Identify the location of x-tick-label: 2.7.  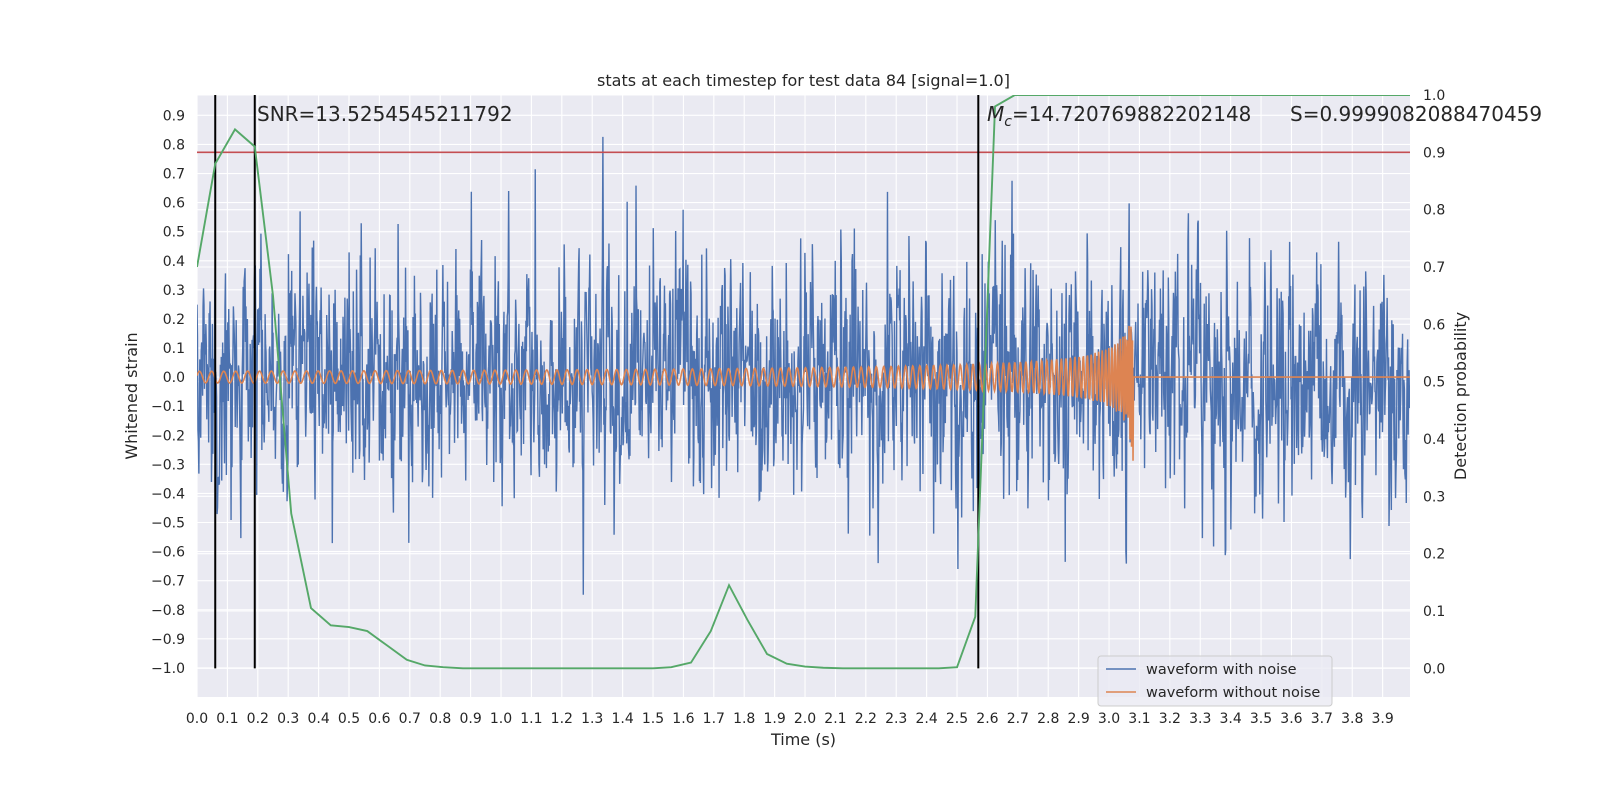
(1018, 719).